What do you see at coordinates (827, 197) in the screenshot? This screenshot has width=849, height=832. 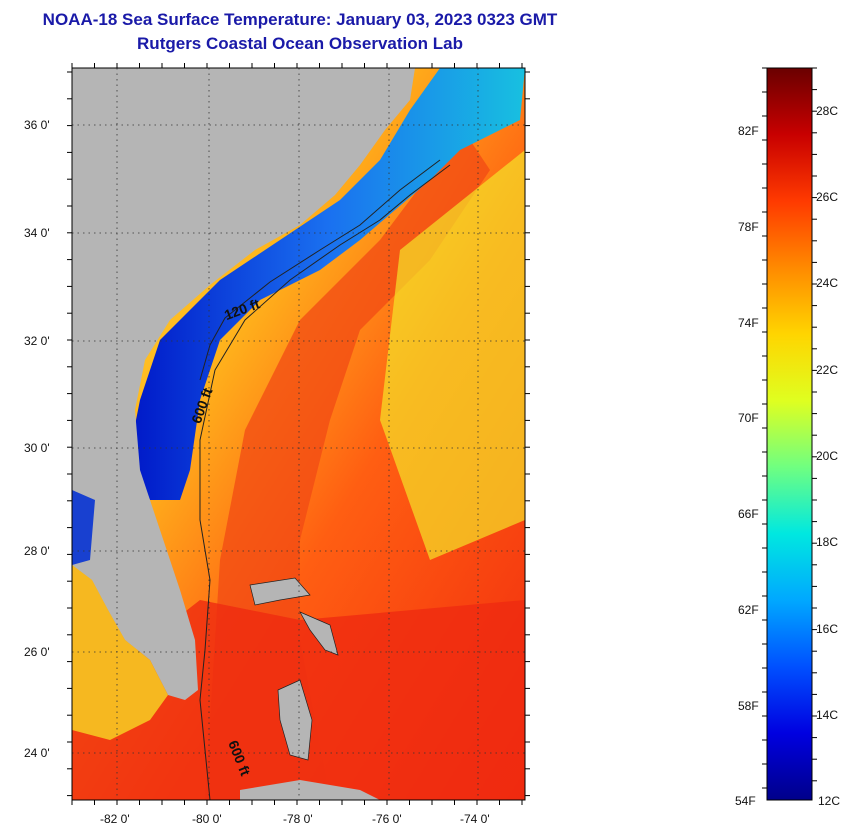 I see `scale-c-26: 26C` at bounding box center [827, 197].